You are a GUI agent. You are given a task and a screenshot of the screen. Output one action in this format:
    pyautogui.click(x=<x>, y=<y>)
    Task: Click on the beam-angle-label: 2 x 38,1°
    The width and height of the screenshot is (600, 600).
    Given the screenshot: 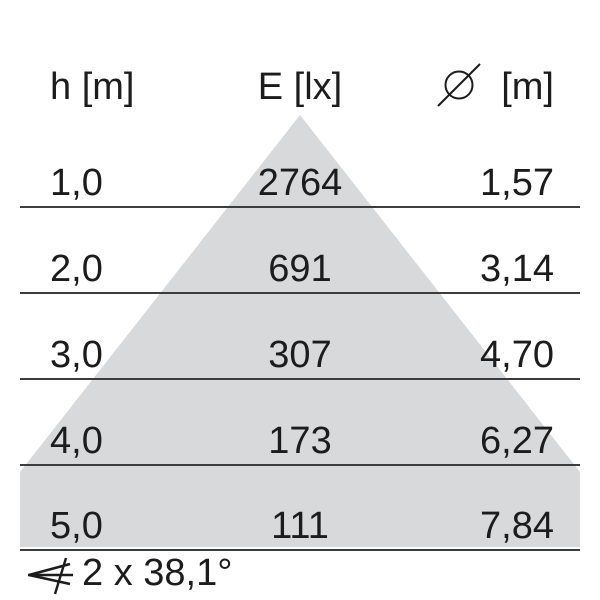 What is the action you would take?
    pyautogui.click(x=157, y=572)
    